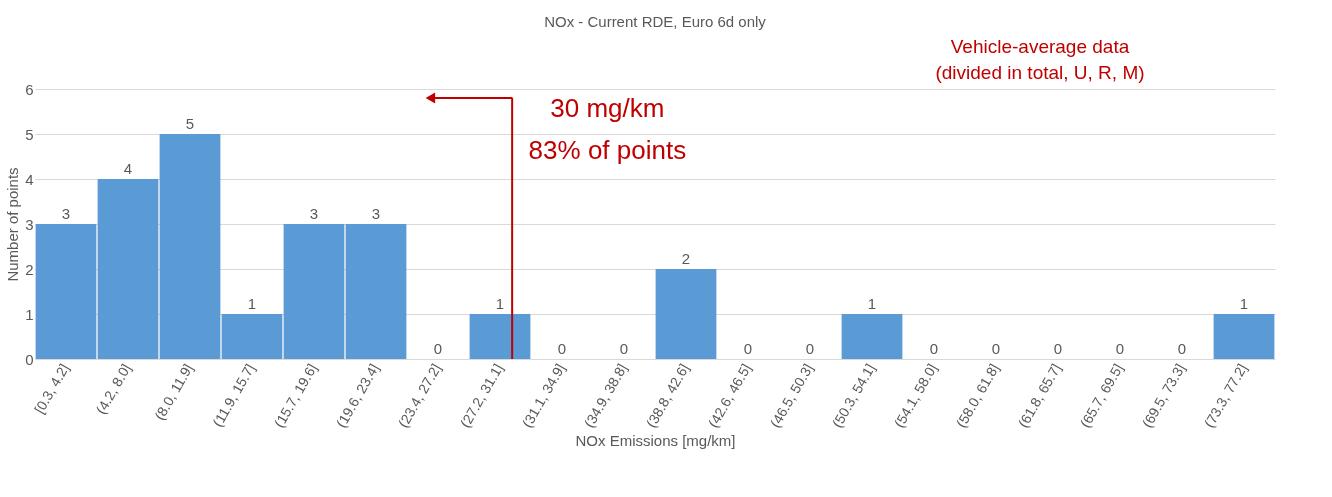 The image size is (1332, 497). What do you see at coordinates (13, 224) in the screenshot?
I see `y-axis-title: Number of points` at bounding box center [13, 224].